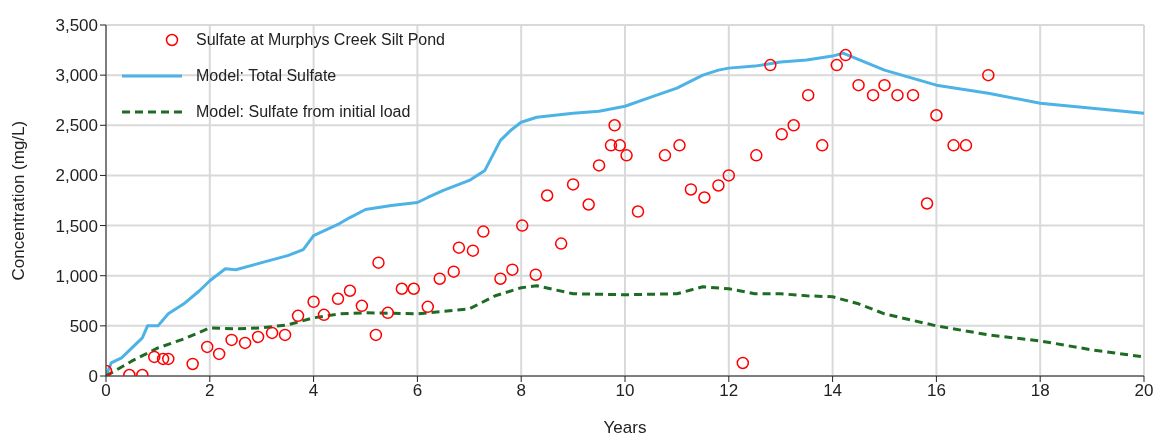  Describe the element at coordinates (521, 391) in the screenshot. I see `x-tick-label: 8` at that location.